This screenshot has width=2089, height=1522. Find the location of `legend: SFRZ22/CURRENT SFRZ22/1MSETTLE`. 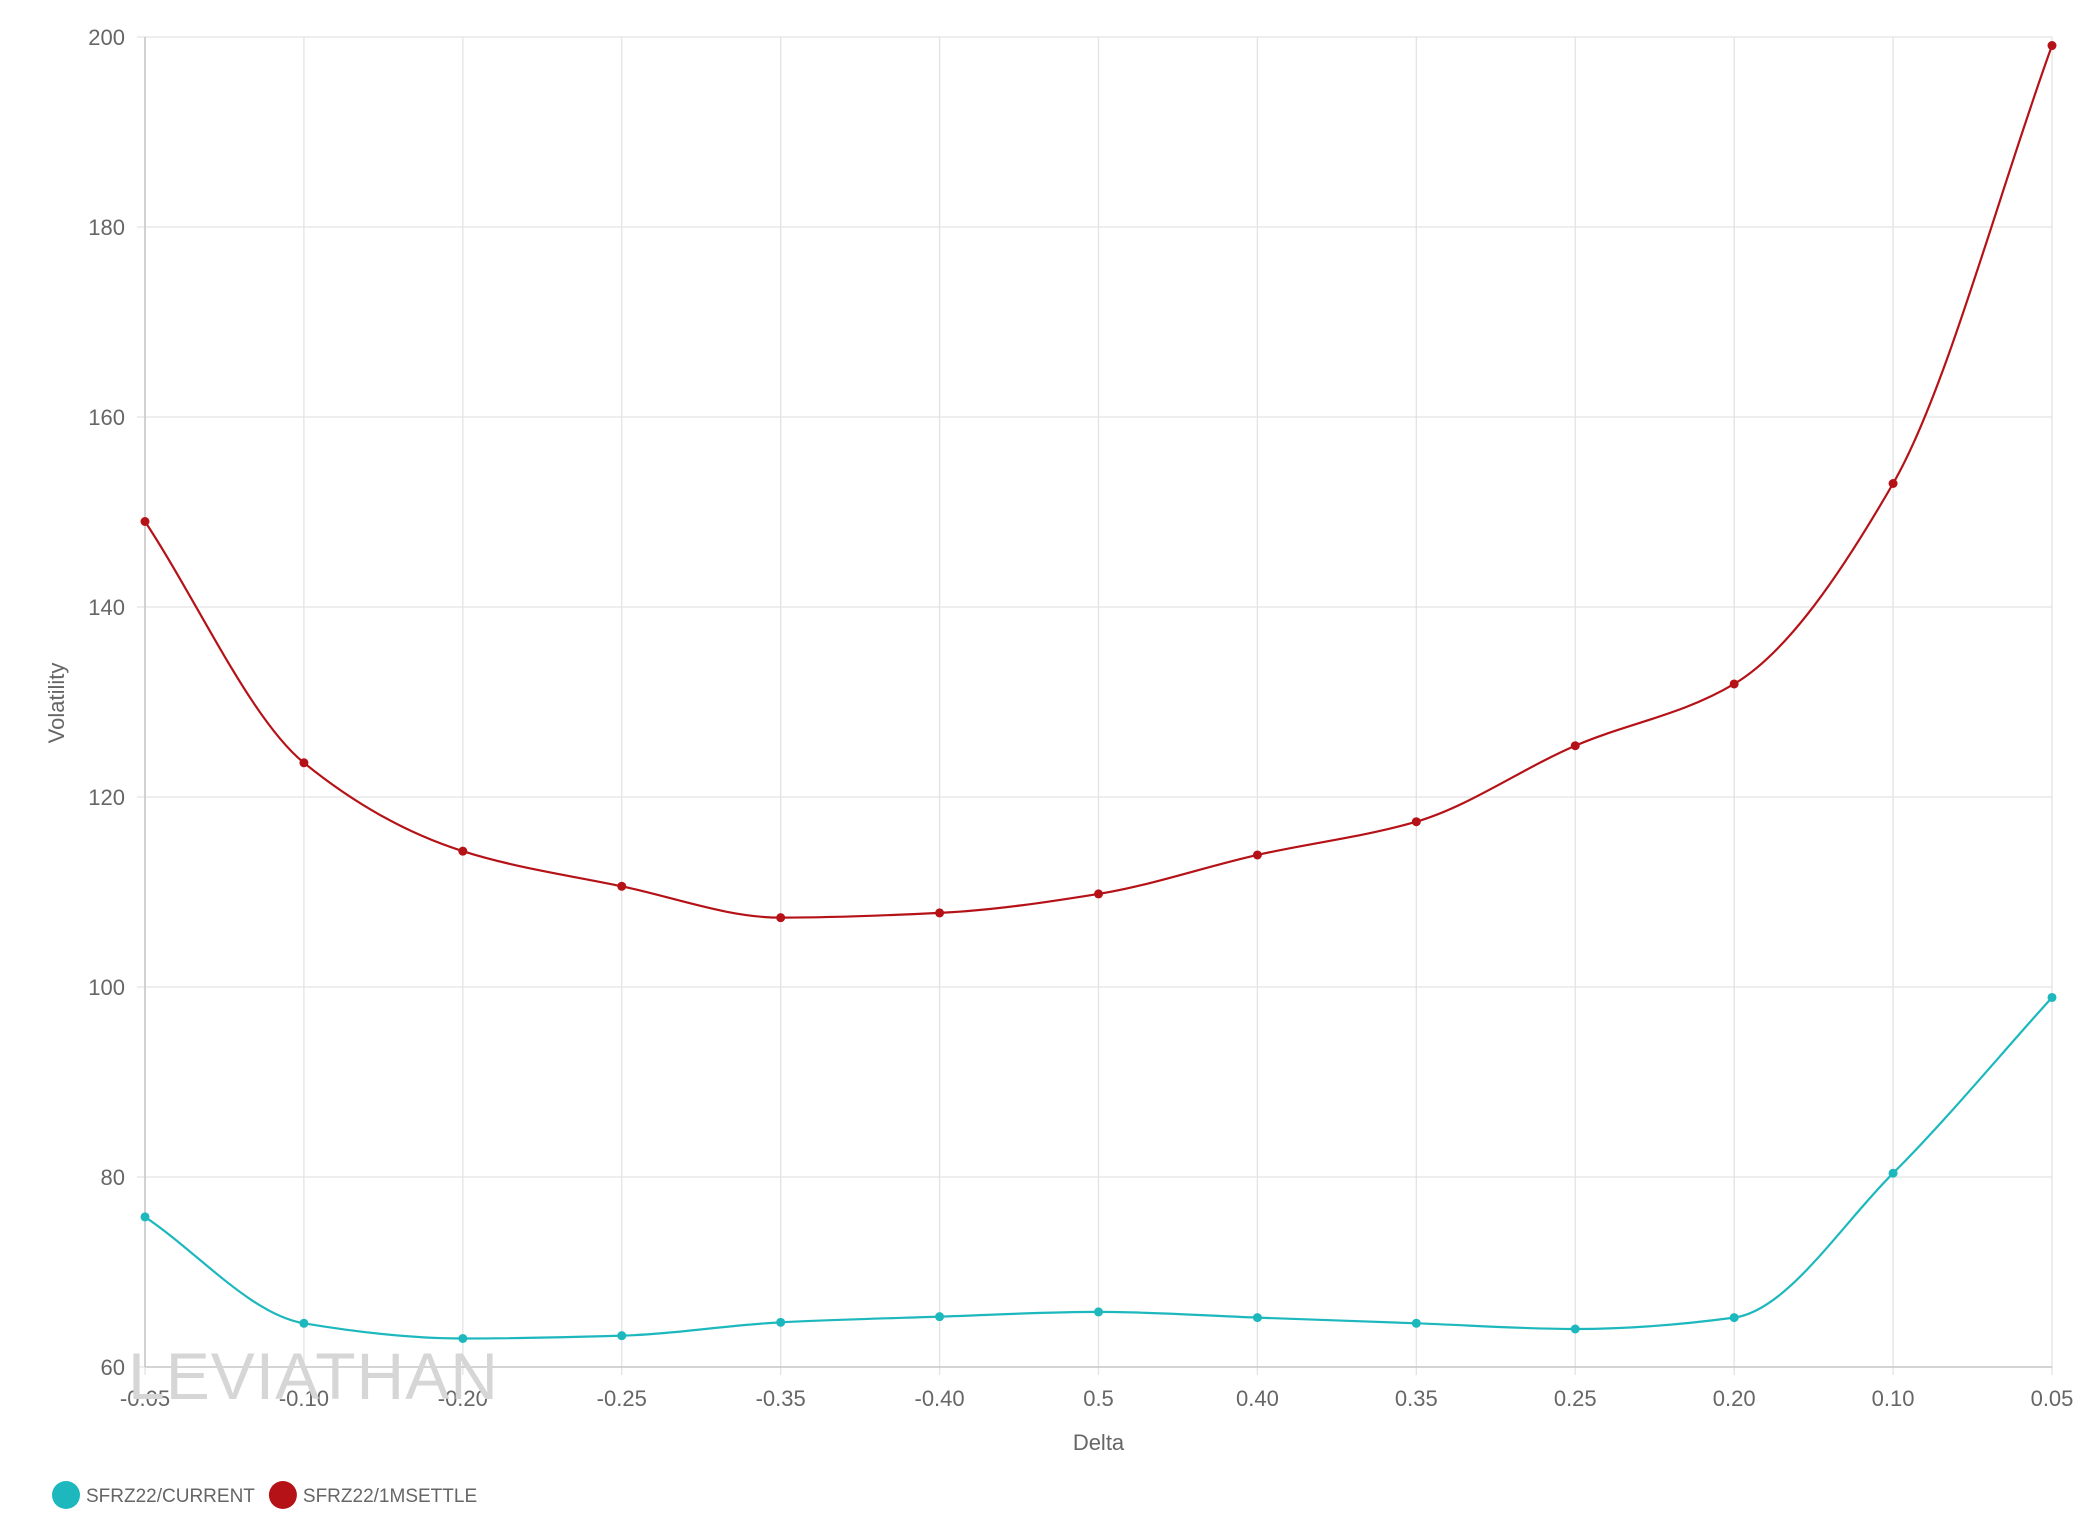

legend: SFRZ22/CURRENT SFRZ22/1MSETTLE is located at coordinates (264, 1495).